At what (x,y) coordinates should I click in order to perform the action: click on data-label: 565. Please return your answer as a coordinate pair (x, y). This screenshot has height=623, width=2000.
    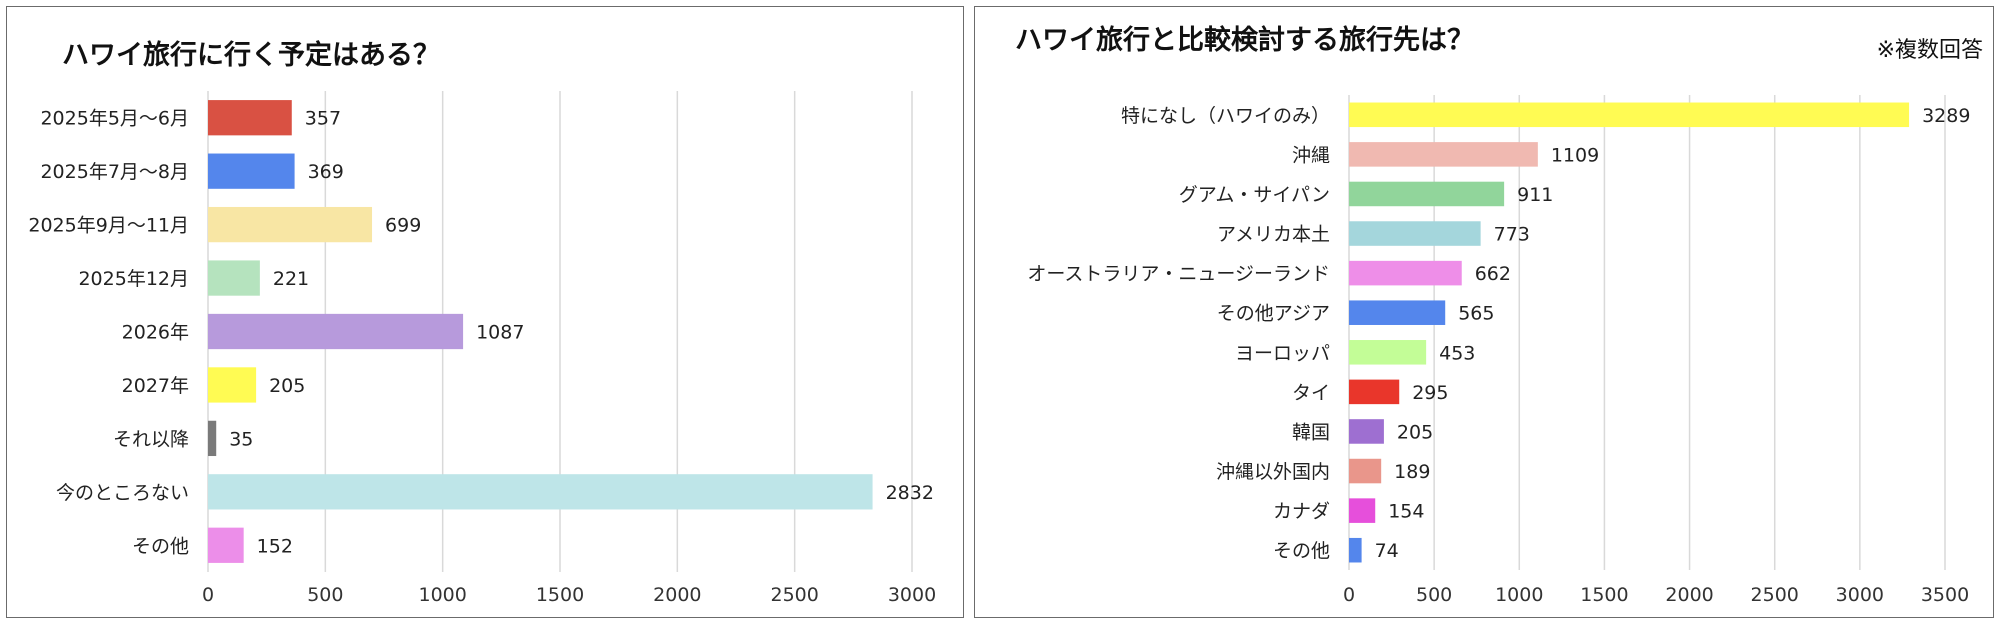
    Looking at the image, I should click on (1476, 314).